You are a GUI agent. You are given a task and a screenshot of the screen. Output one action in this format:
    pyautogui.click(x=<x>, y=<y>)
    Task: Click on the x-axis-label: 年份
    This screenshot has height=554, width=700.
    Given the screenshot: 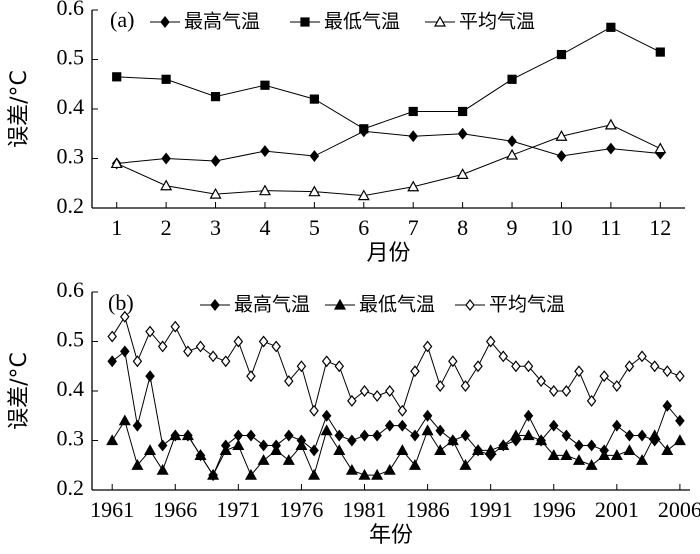 What is the action you would take?
    pyautogui.click(x=391, y=535)
    